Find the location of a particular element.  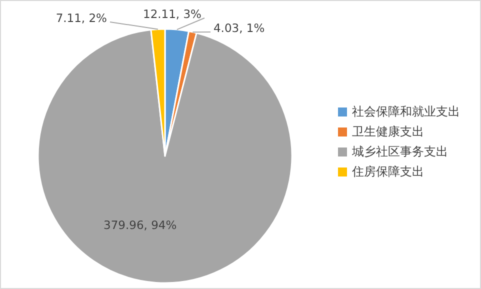

data-label: 379.96, 94% is located at coordinates (140, 225).